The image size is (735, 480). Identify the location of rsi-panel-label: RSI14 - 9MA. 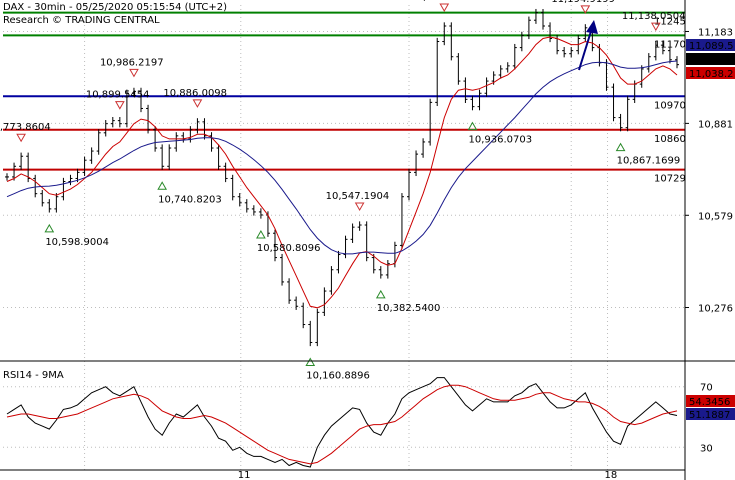
(33, 375).